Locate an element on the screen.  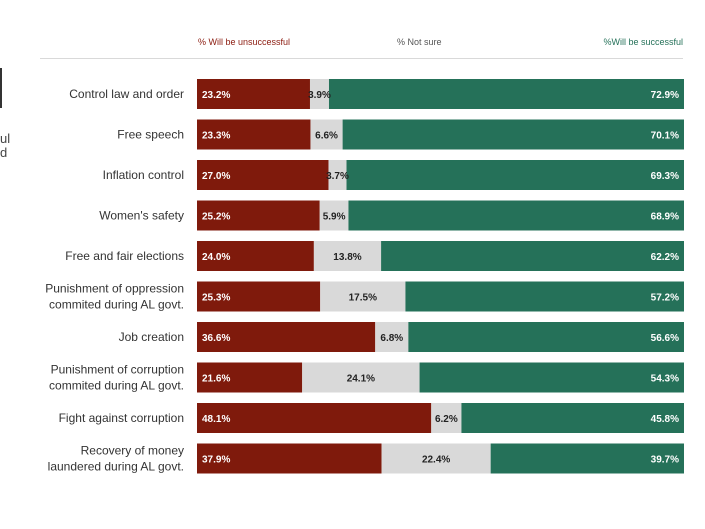
legend-not-sure: % Not sure is located at coordinates (419, 42).